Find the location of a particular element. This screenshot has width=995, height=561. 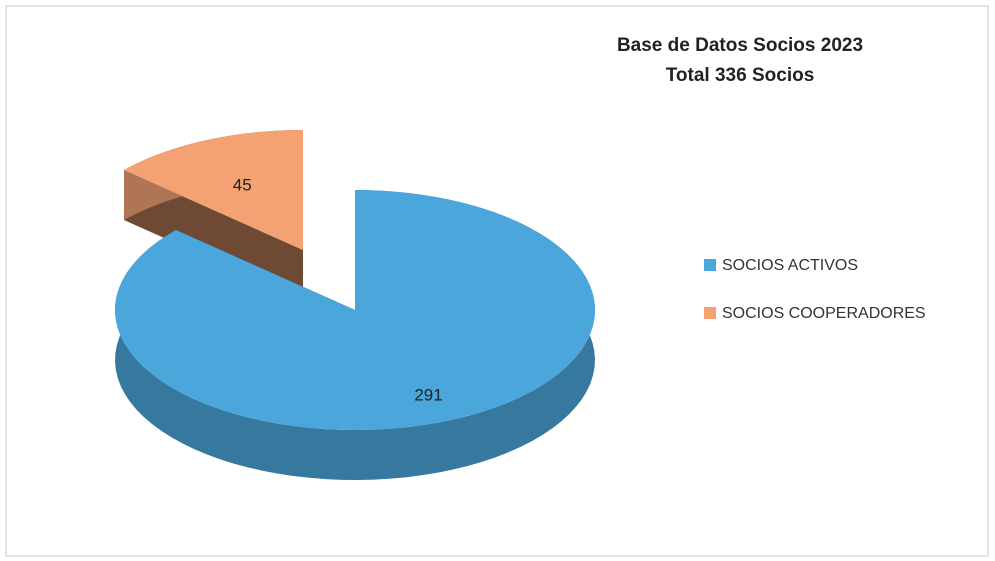

legend-label: SOCIOS COOPERADORES is located at coordinates (824, 313).